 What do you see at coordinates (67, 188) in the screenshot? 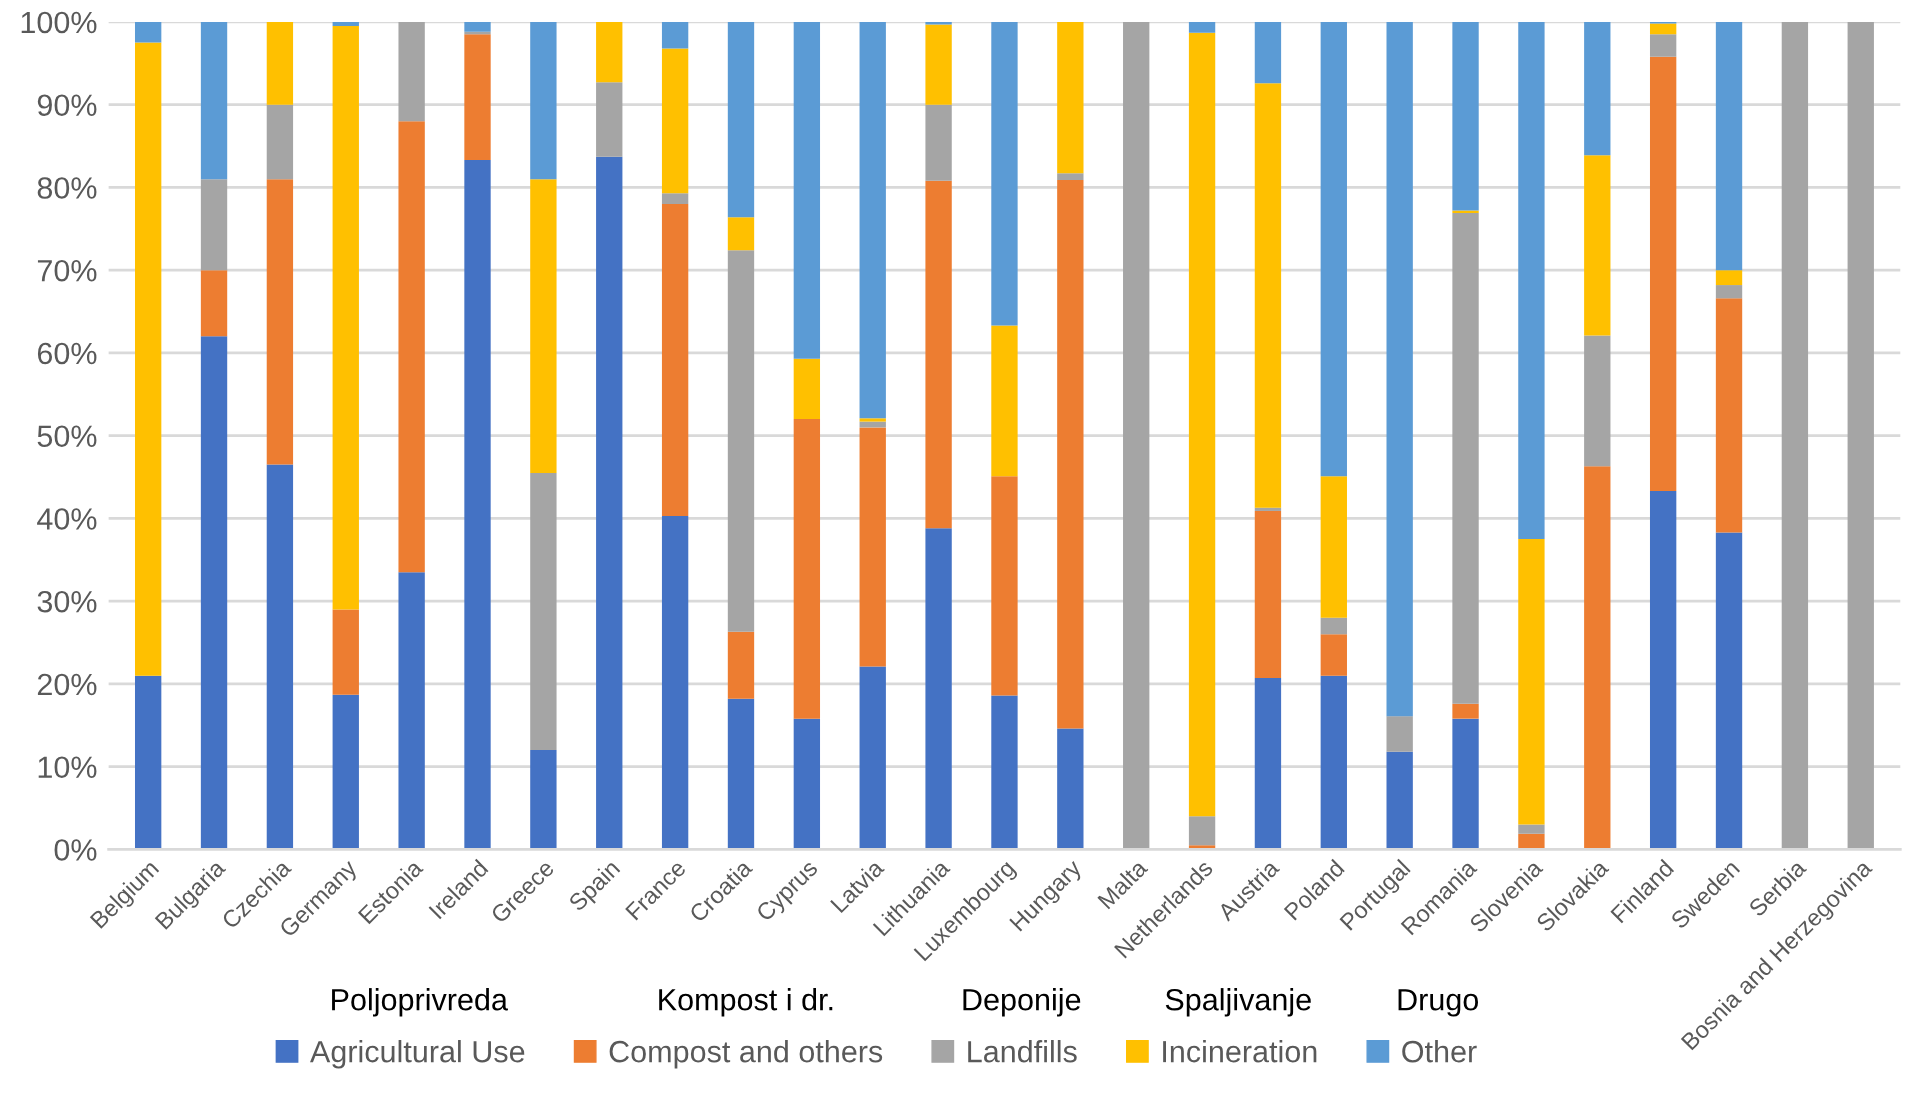
I see `y-tick-label: 80%` at bounding box center [67, 188].